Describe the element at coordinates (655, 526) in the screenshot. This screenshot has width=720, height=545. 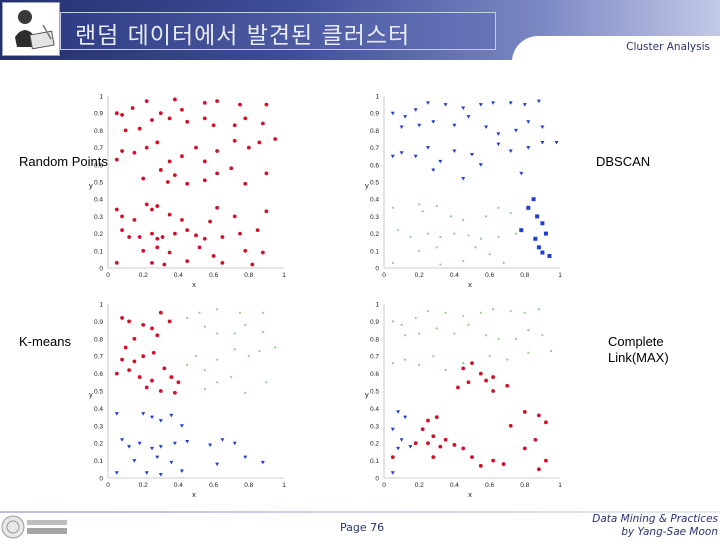
I see `footer-credit: Data Mining & Practices by Yang-Sae Moon` at that location.